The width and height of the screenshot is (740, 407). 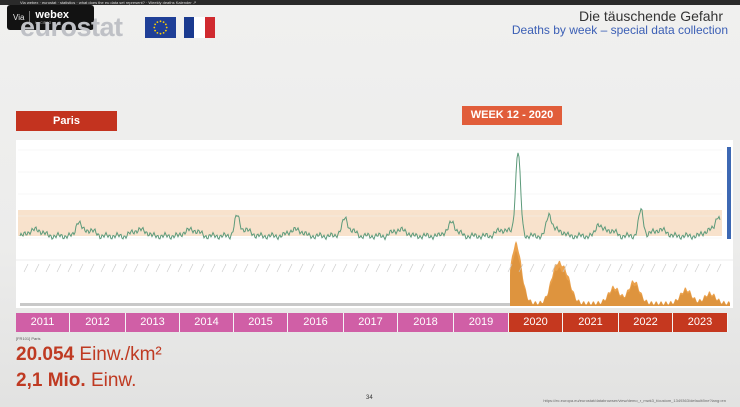 What do you see at coordinates (66, 121) in the screenshot?
I see `region-label: Paris` at bounding box center [66, 121].